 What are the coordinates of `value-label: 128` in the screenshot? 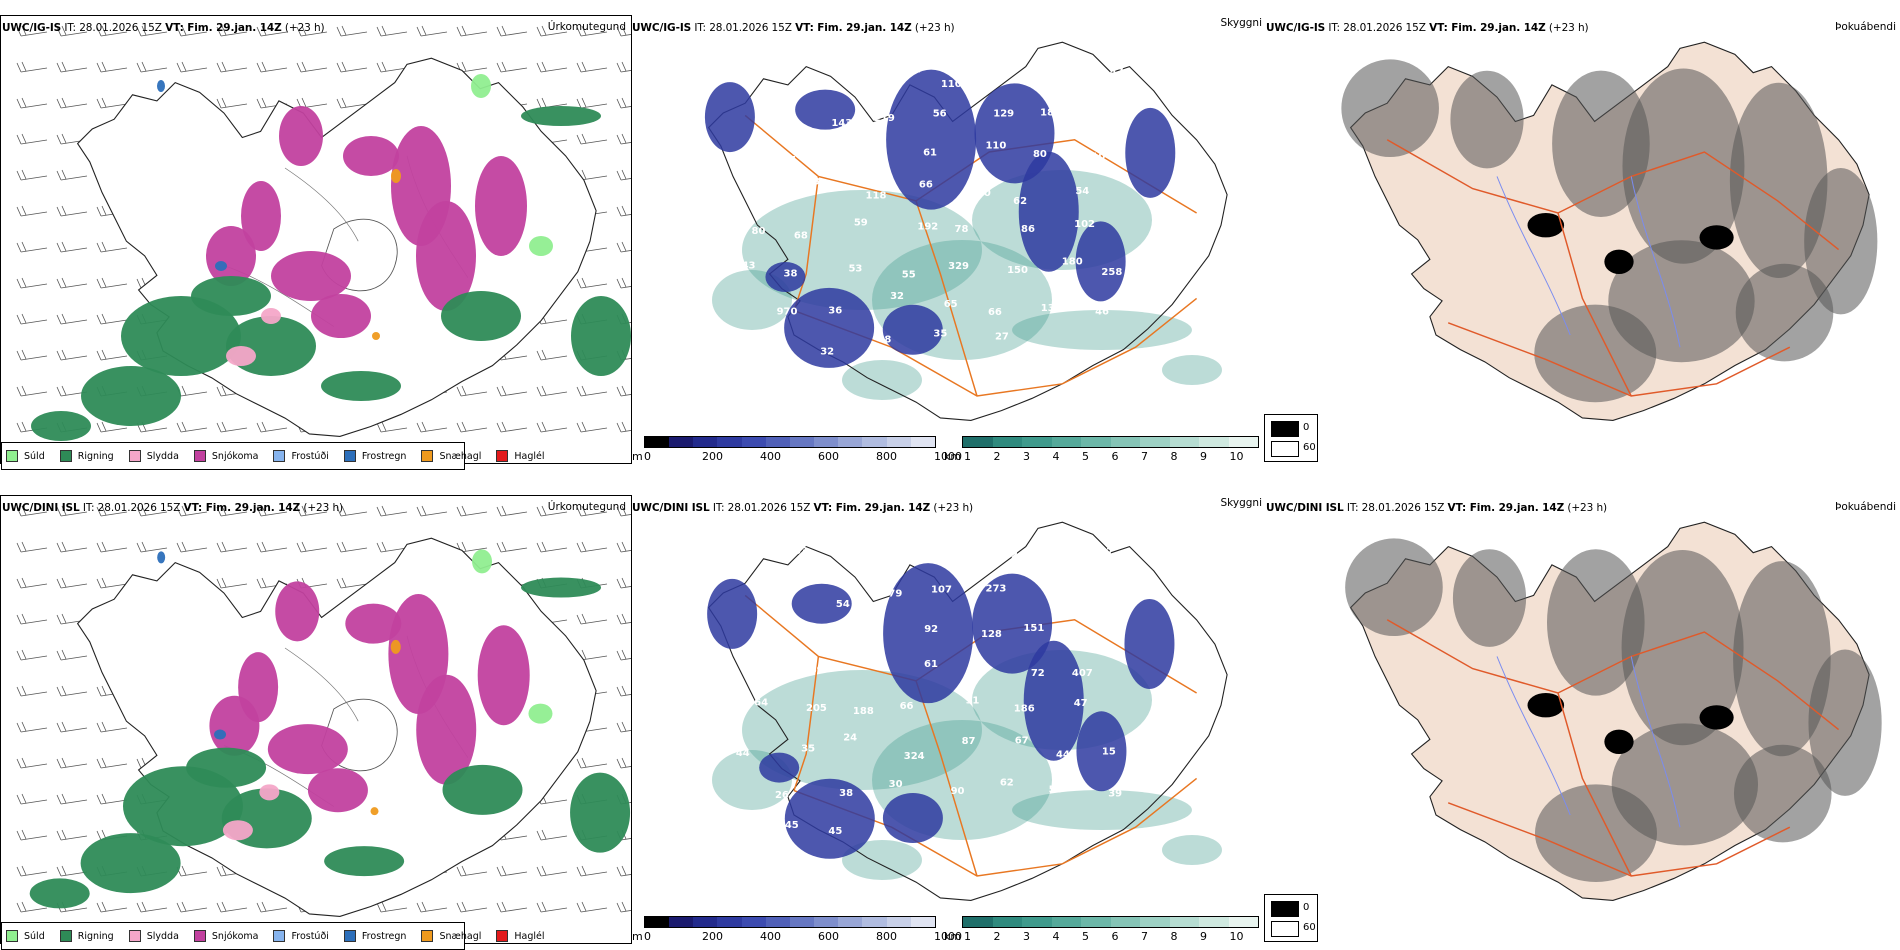 It's located at (991, 634).